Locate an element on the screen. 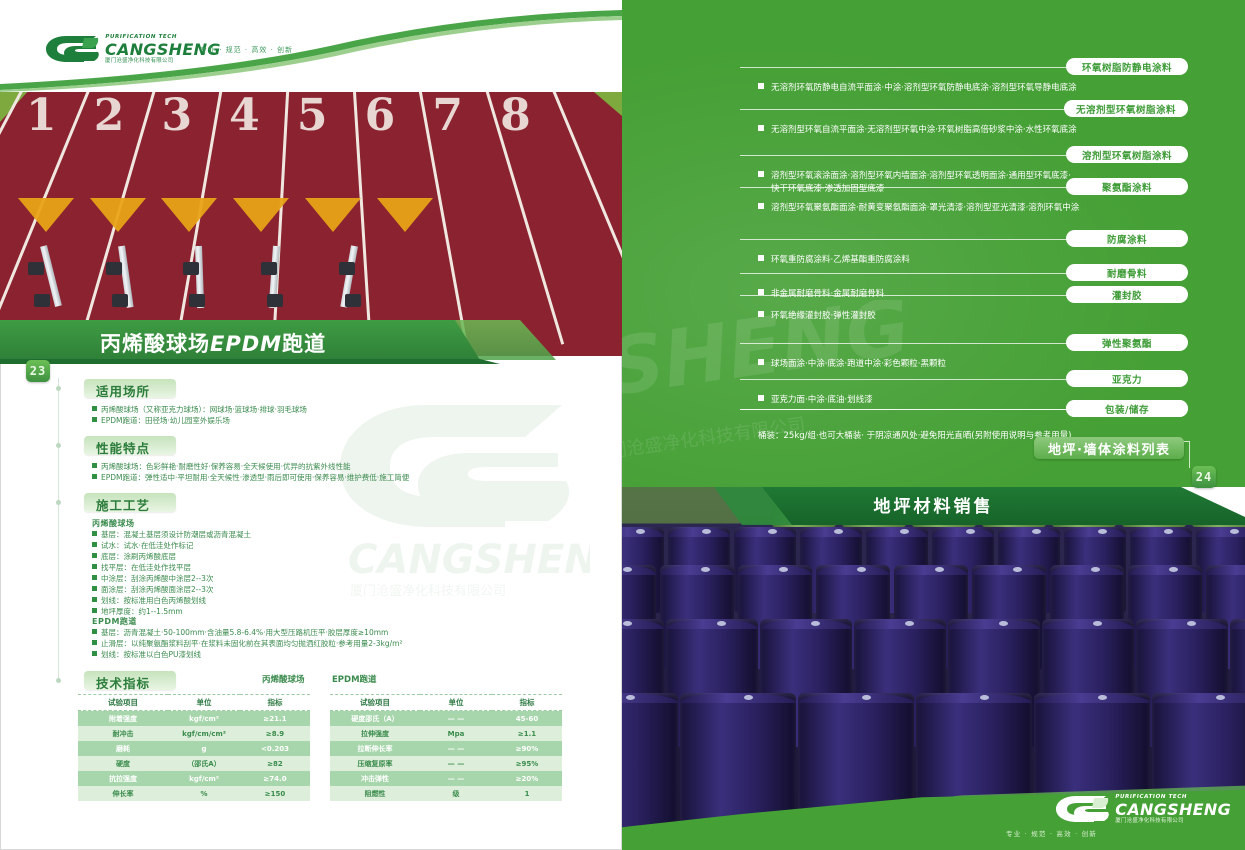 Image resolution: width=1245 pixels, height=850 pixels. lane-number: 1 is located at coordinates (41, 115).